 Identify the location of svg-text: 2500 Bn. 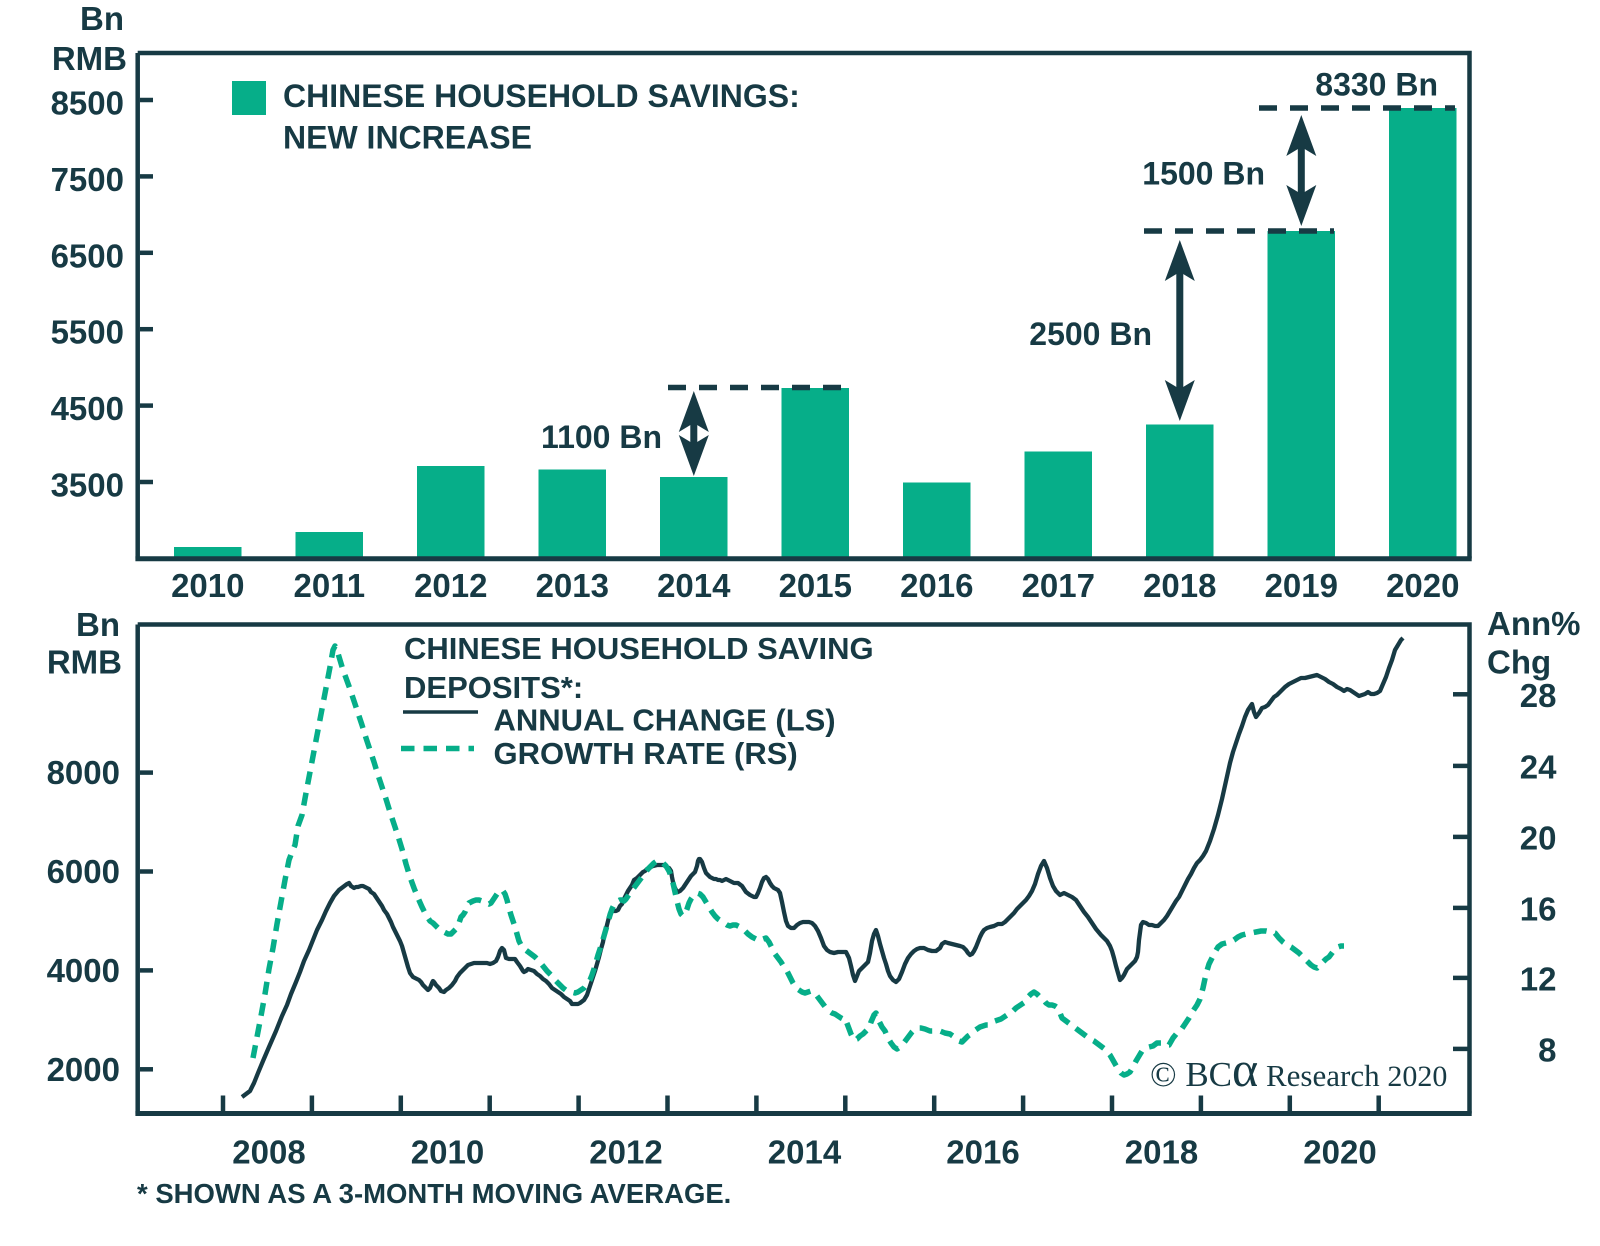
(1090, 334).